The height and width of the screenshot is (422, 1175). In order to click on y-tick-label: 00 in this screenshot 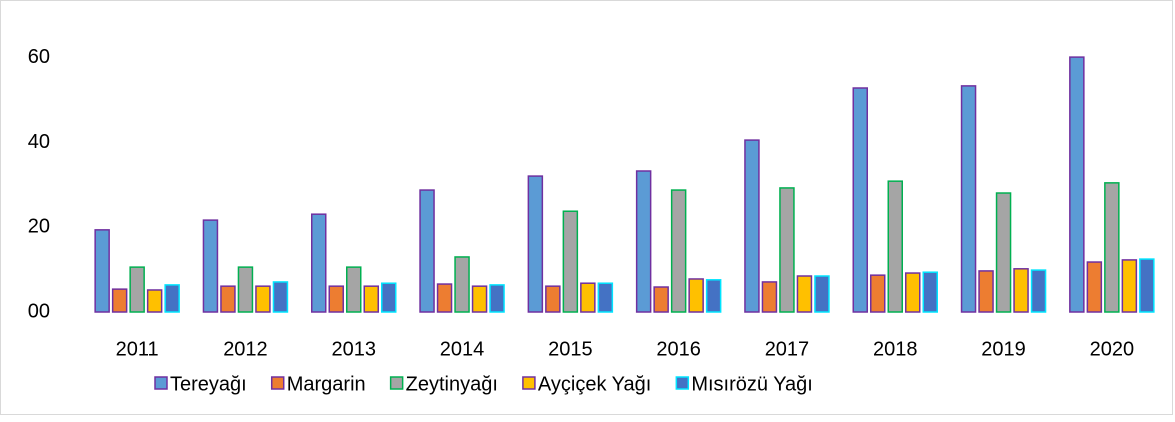, I will do `click(39, 311)`.